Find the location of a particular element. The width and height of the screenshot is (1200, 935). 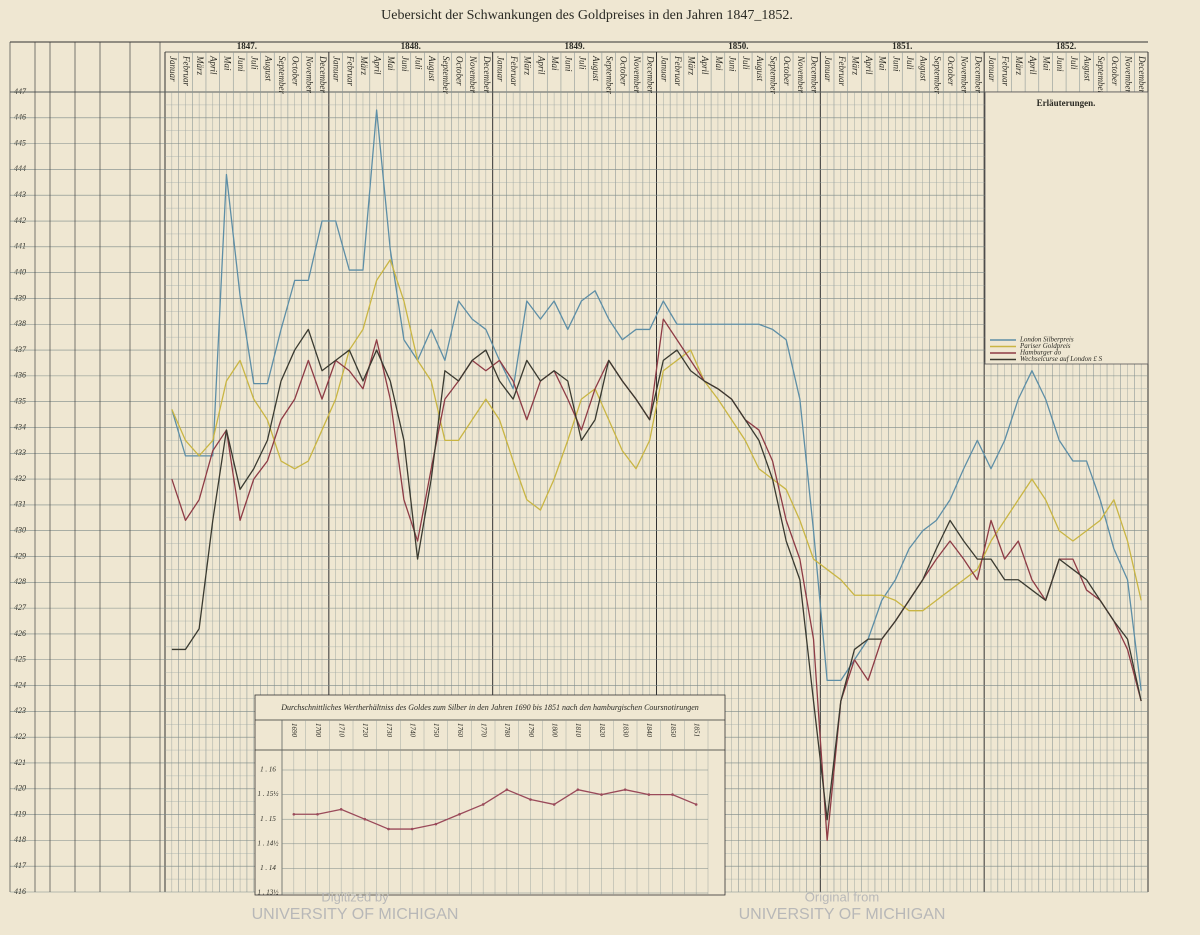

y-tick-label: 426 is located at coordinates (20, 633).